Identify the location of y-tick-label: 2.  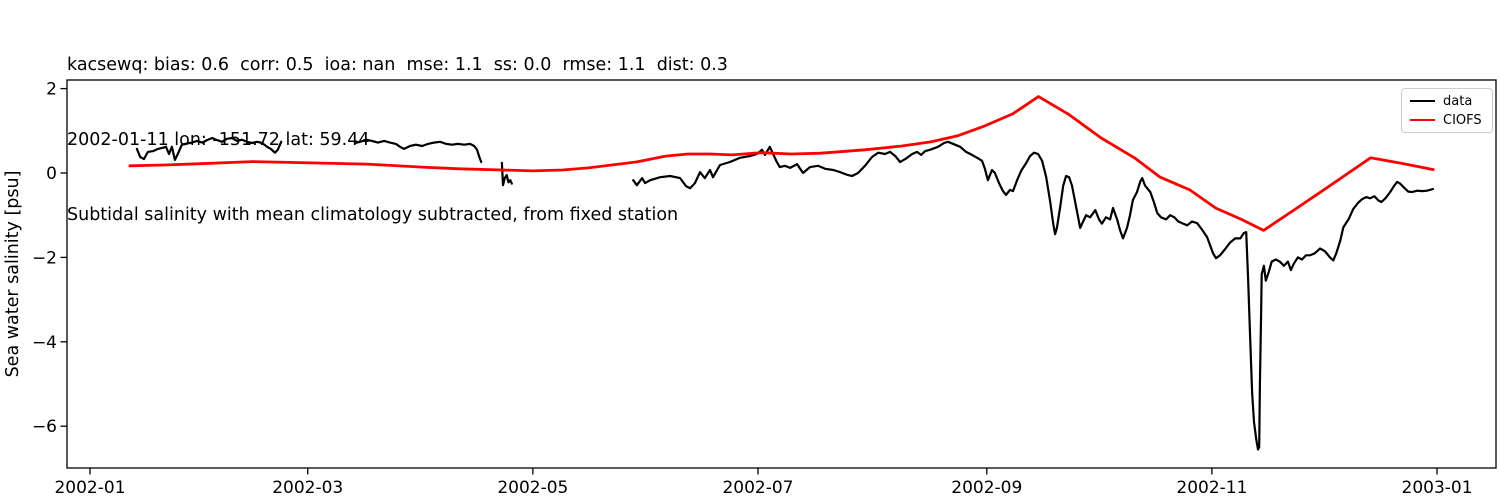
(51, 90).